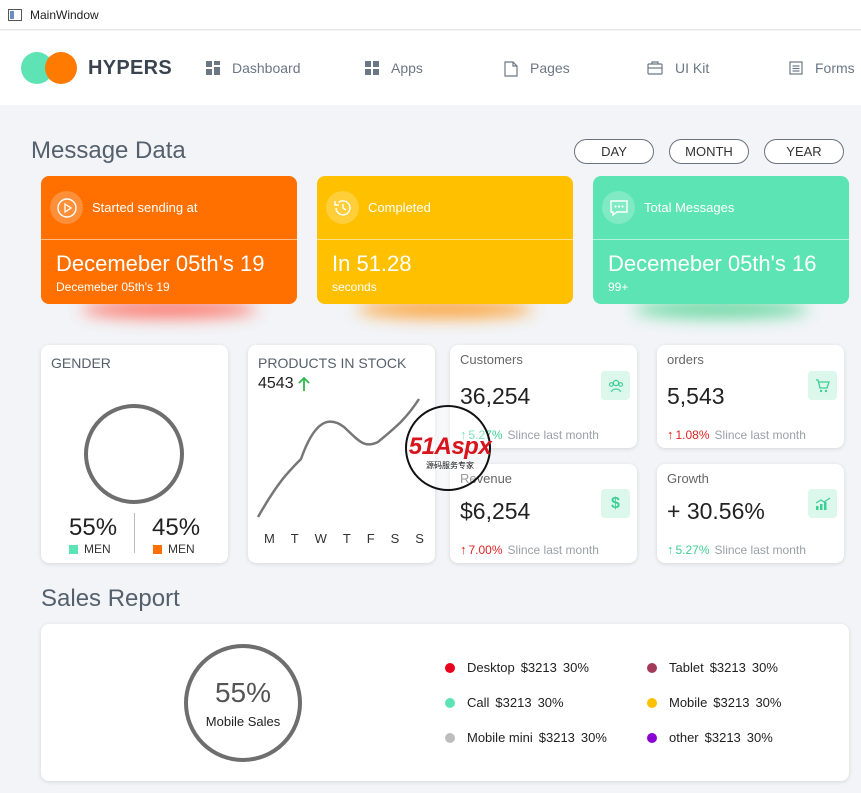  I want to click on dollar-icon: $, so click(615, 503).